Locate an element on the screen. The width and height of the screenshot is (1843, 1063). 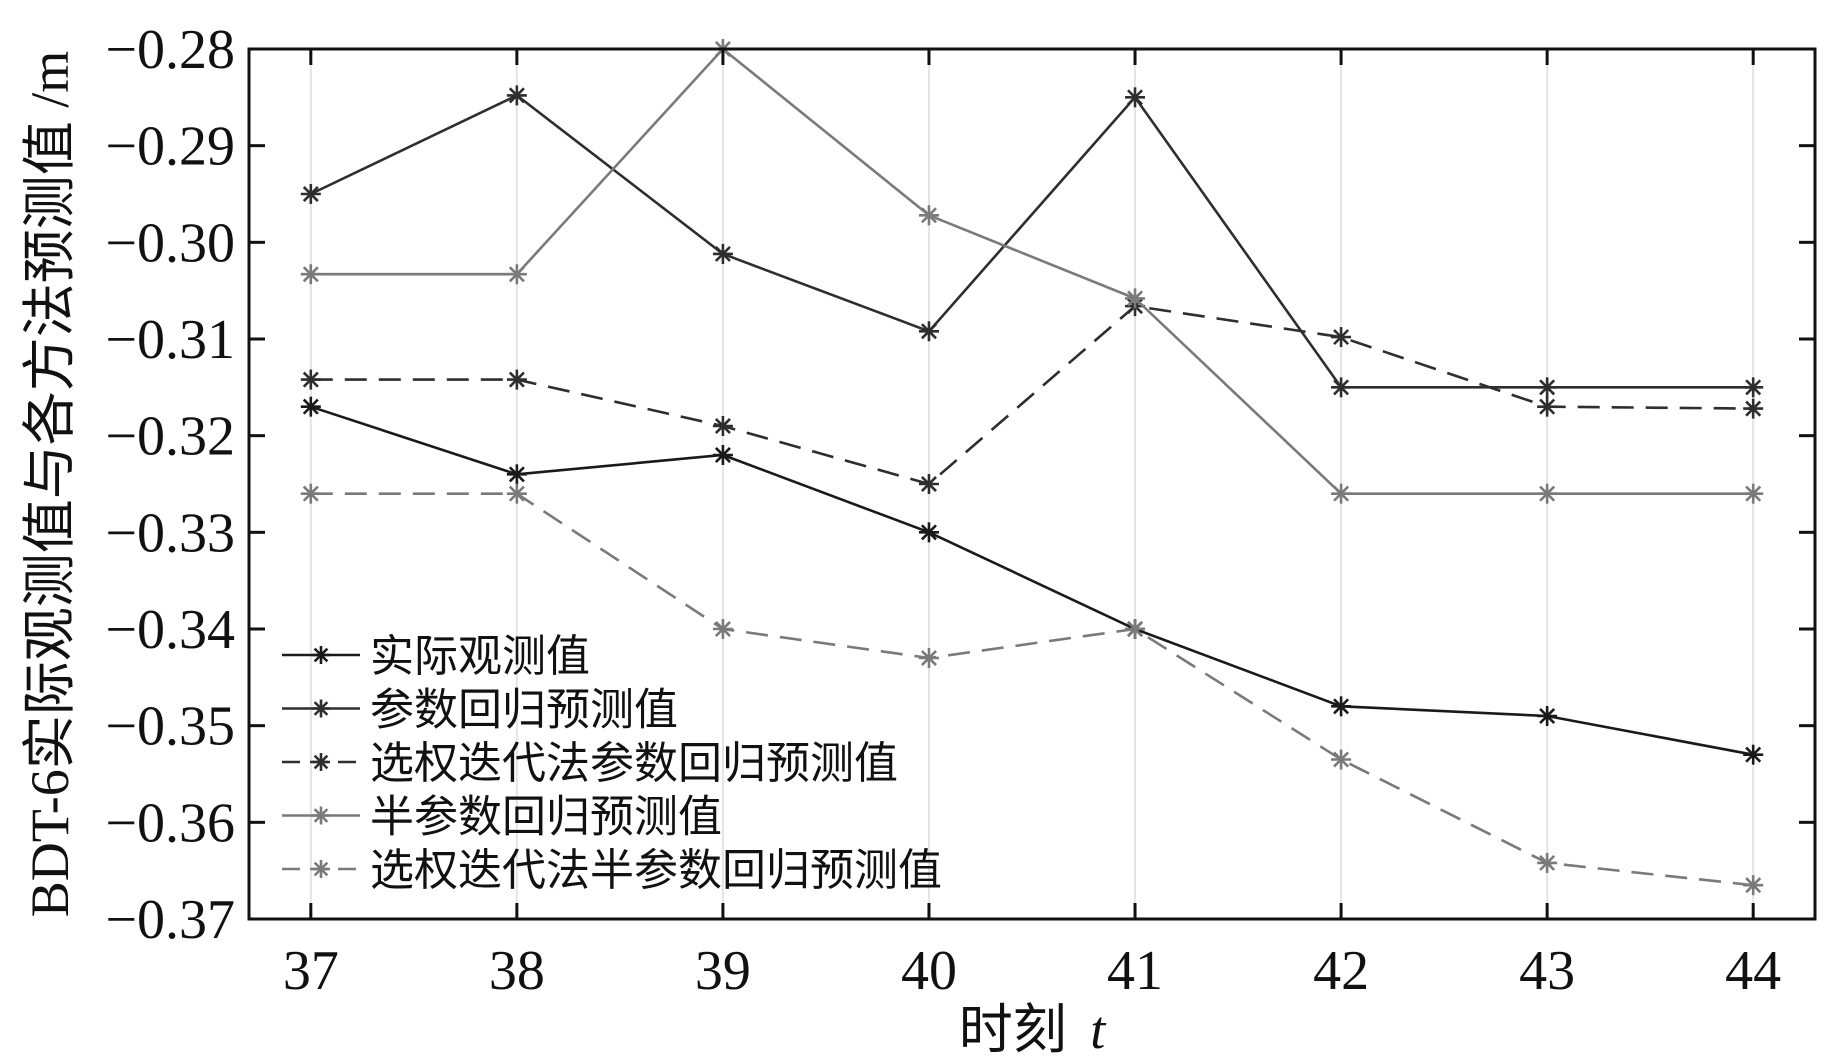
y-tick-label: −0.28 is located at coordinates (170, 50).